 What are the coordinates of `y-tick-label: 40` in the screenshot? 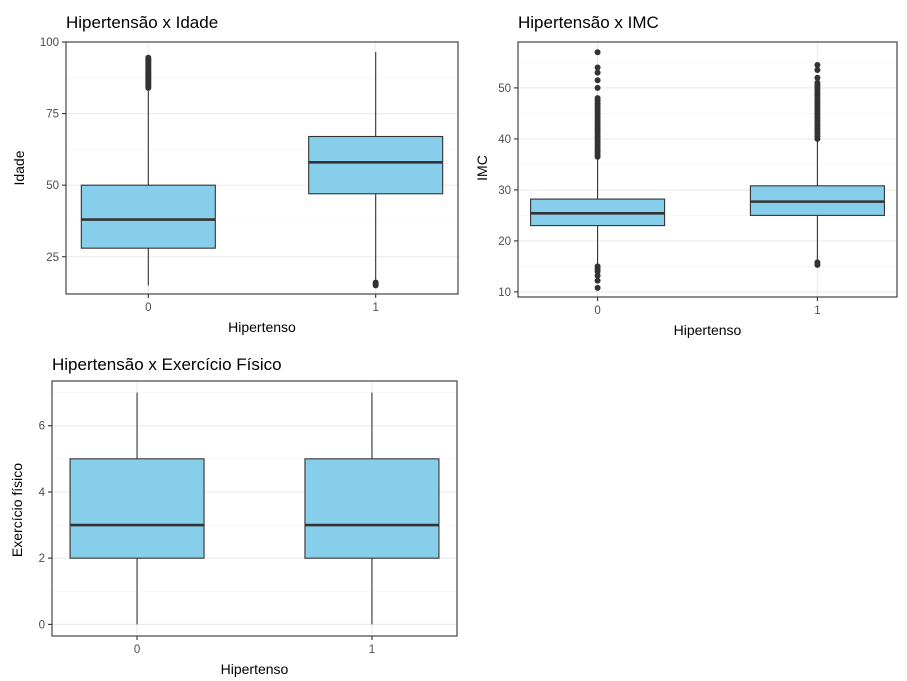 It's located at (504, 140).